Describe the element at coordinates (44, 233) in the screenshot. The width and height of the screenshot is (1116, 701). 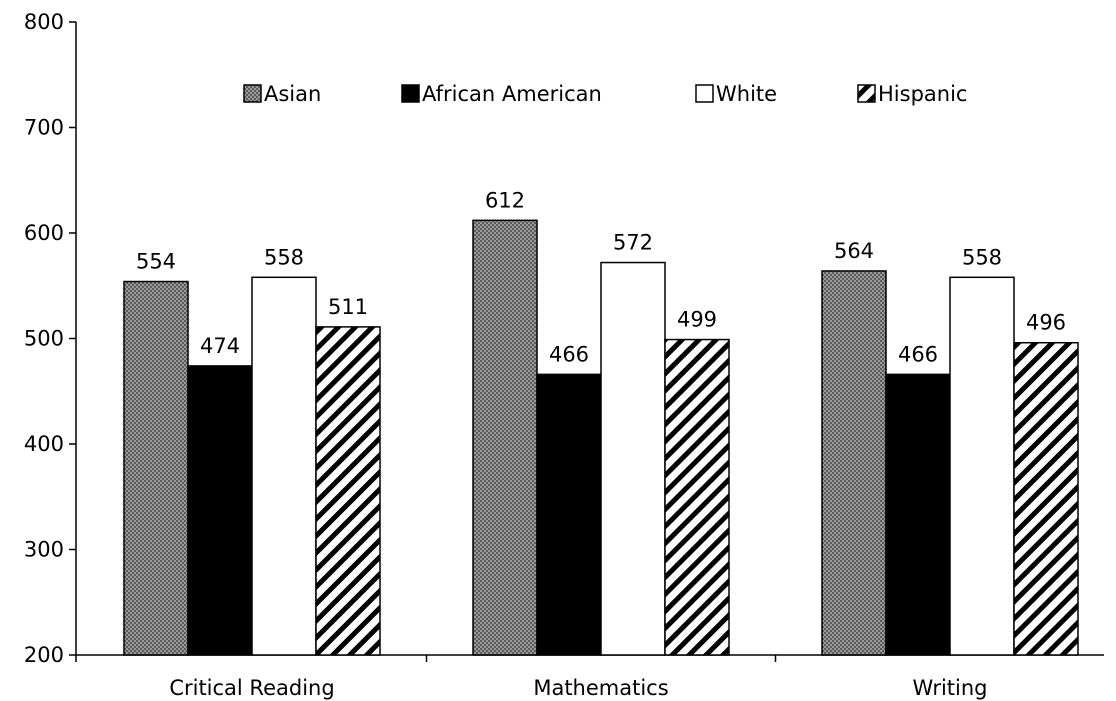
I see `y-tick-label: 600` at that location.